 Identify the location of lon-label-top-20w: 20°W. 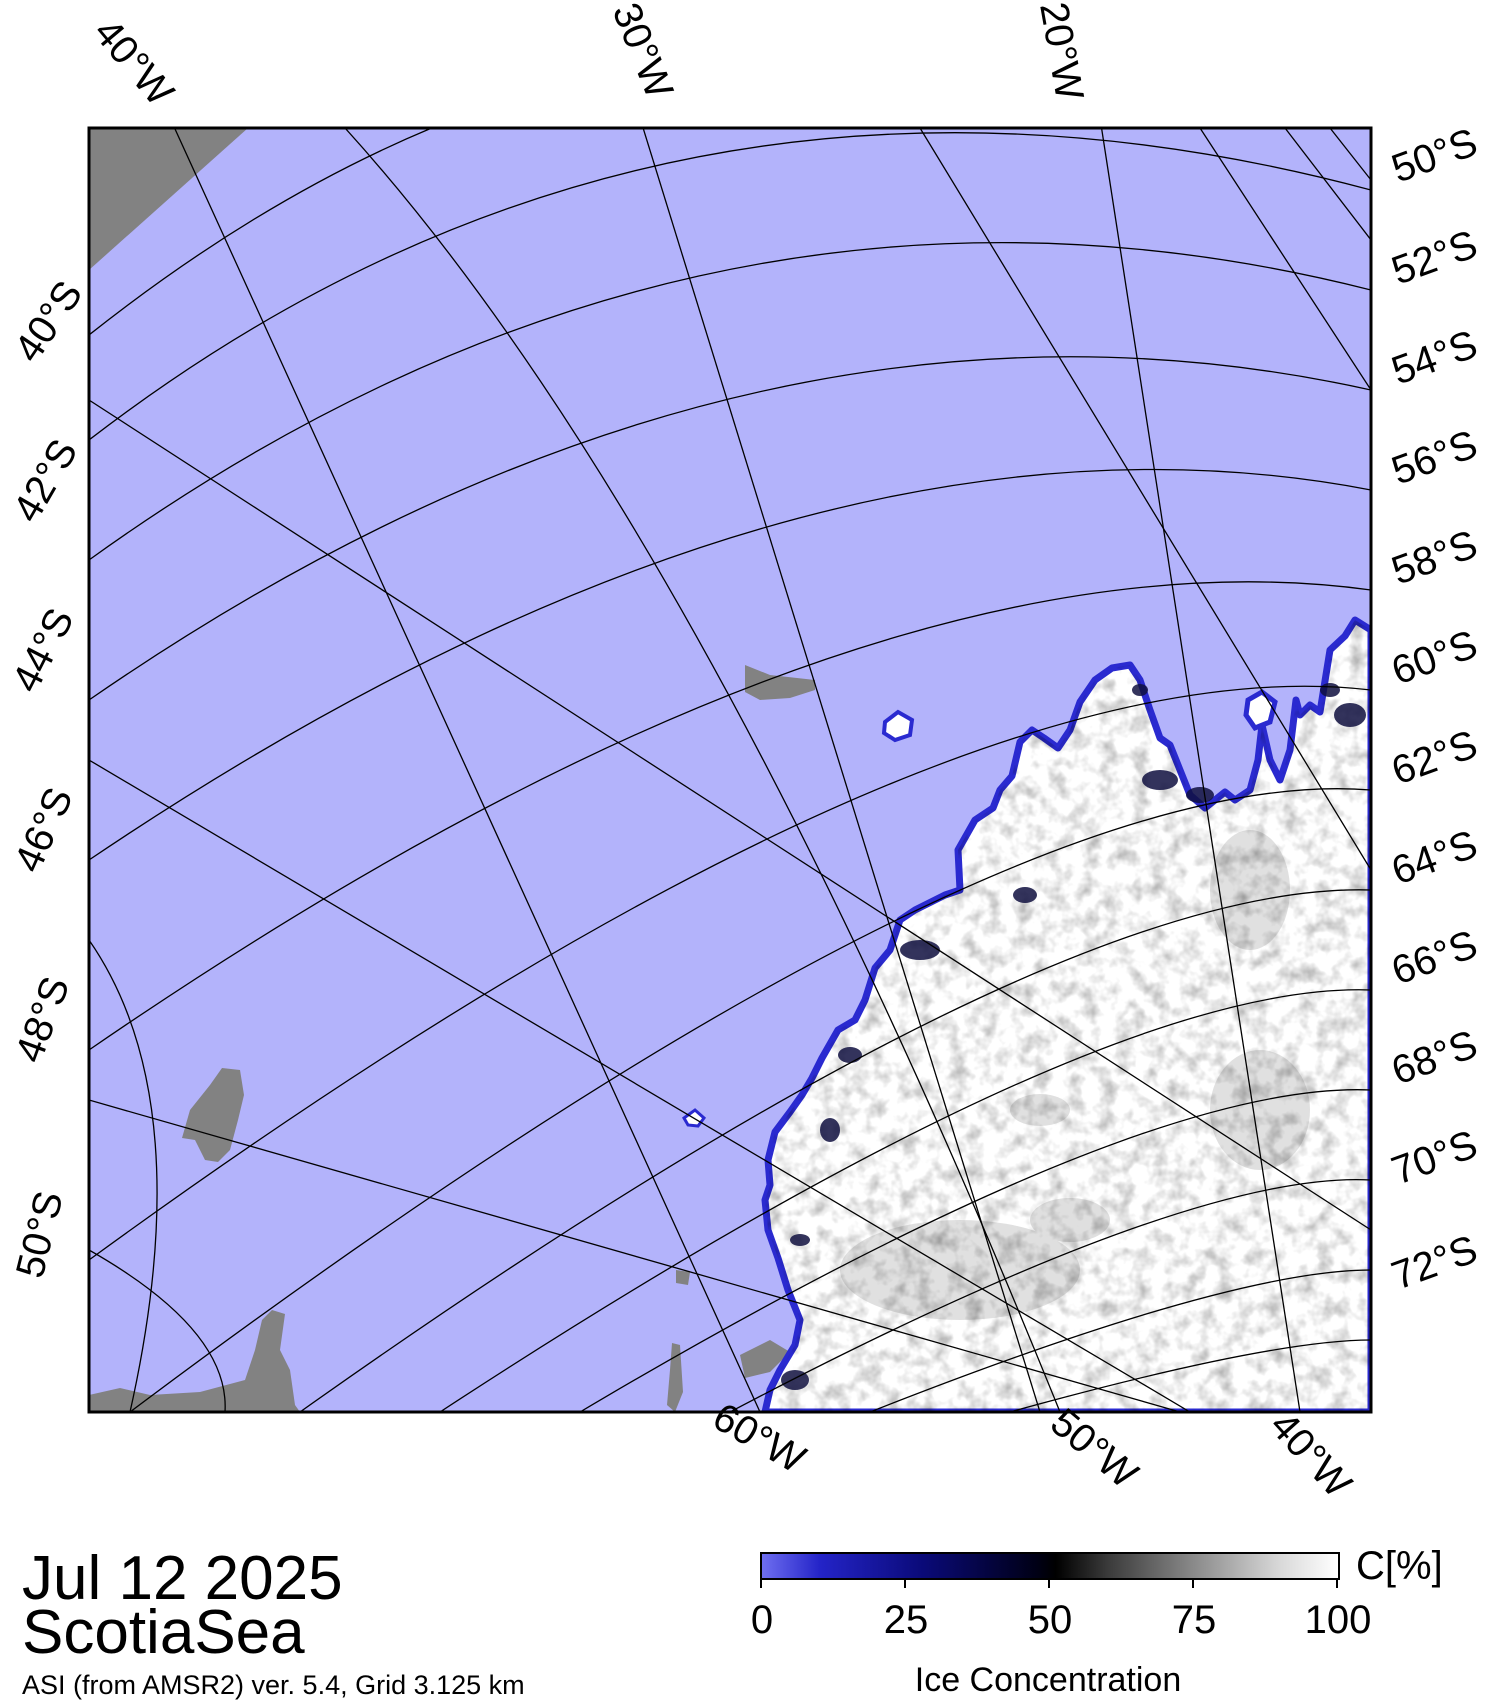
(1061, 52).